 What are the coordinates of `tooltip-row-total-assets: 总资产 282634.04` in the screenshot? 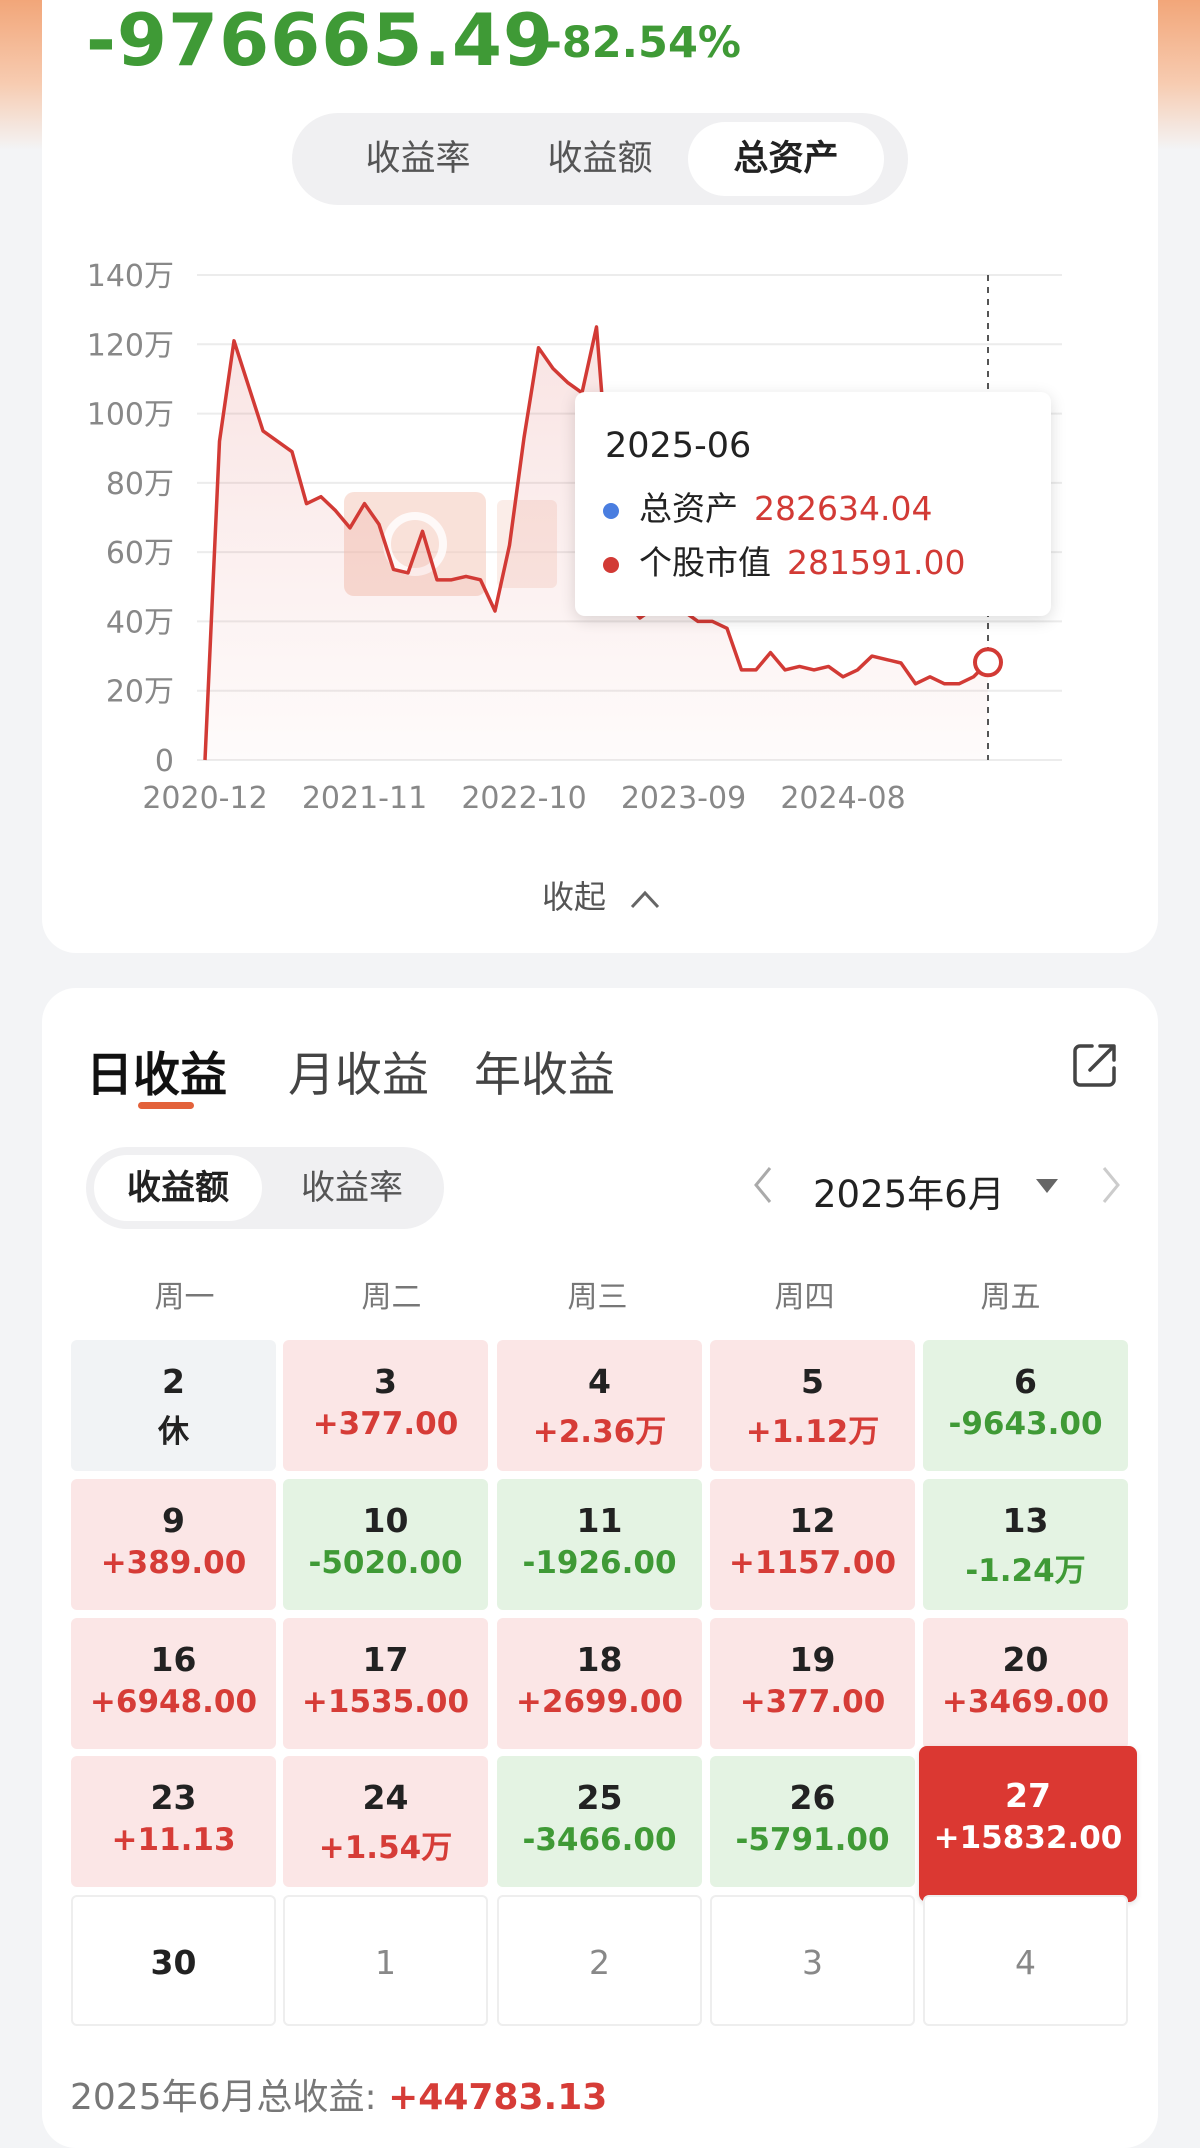 It's located at (767, 506).